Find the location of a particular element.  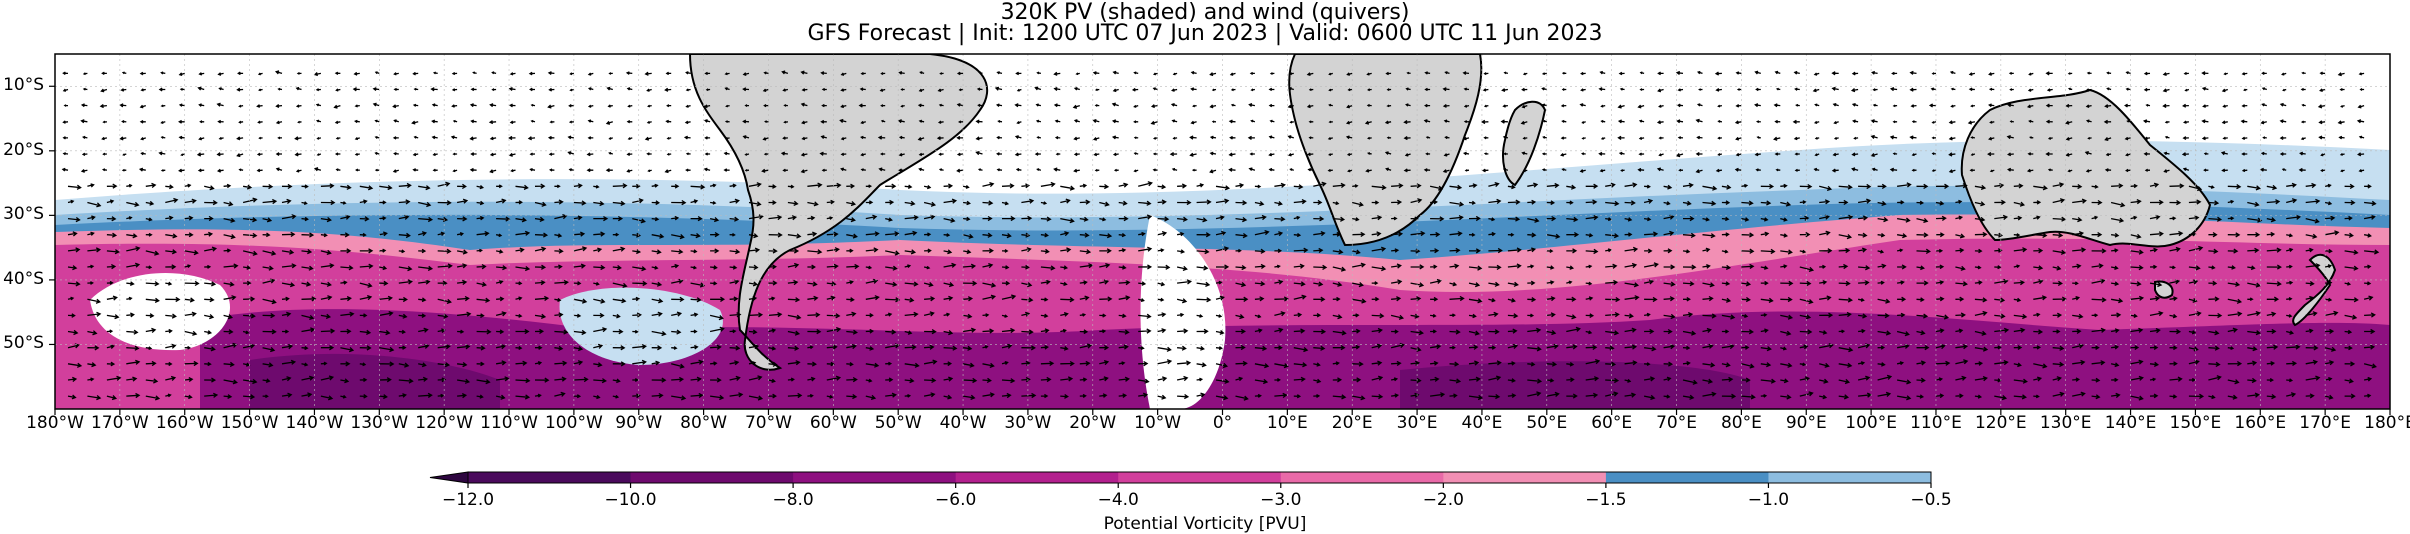

lon-tick-label: 170°E is located at coordinates (2325, 423).